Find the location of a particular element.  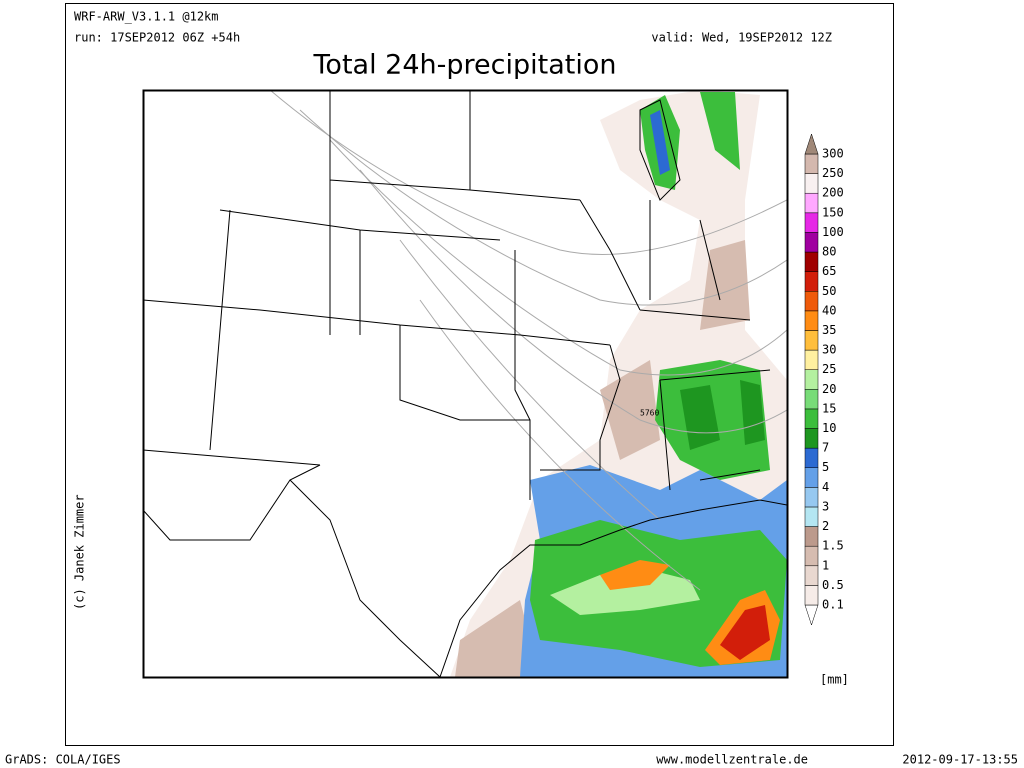

footer-center: www.modellzentrale.de is located at coordinates (732, 760).